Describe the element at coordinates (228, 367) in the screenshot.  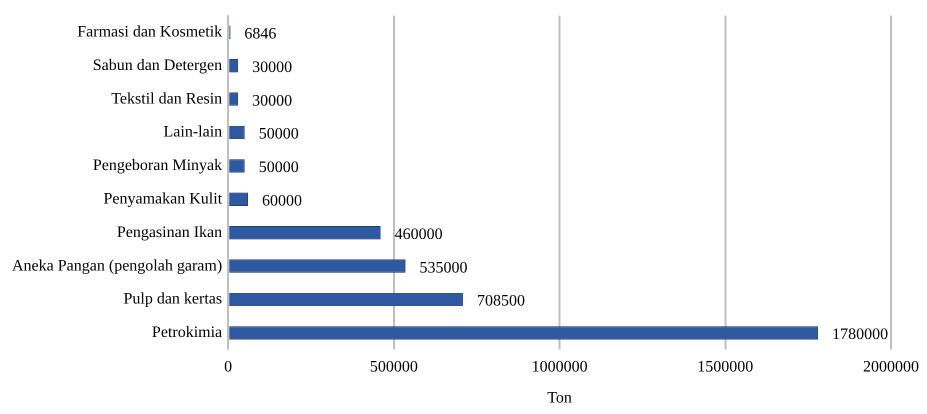
I see `x-tick-label: 0` at that location.